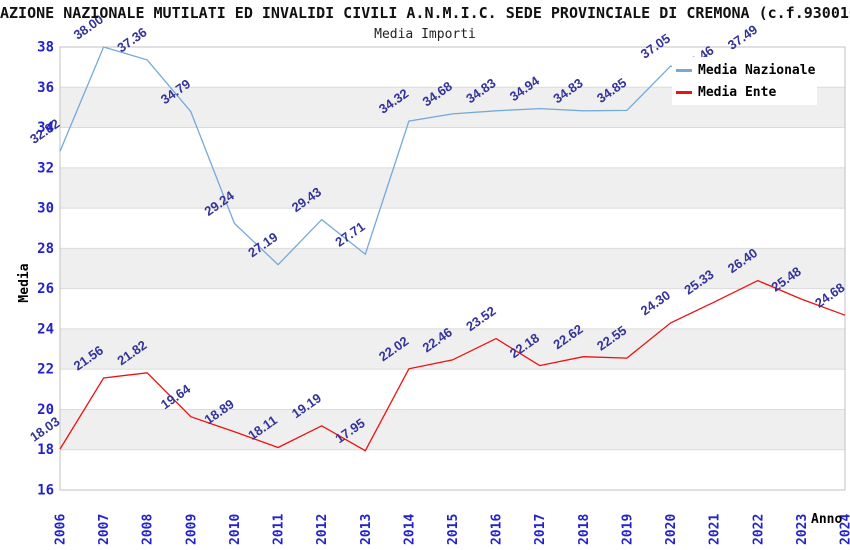  I want to click on svg-text: 18.03, so click(44, 429).